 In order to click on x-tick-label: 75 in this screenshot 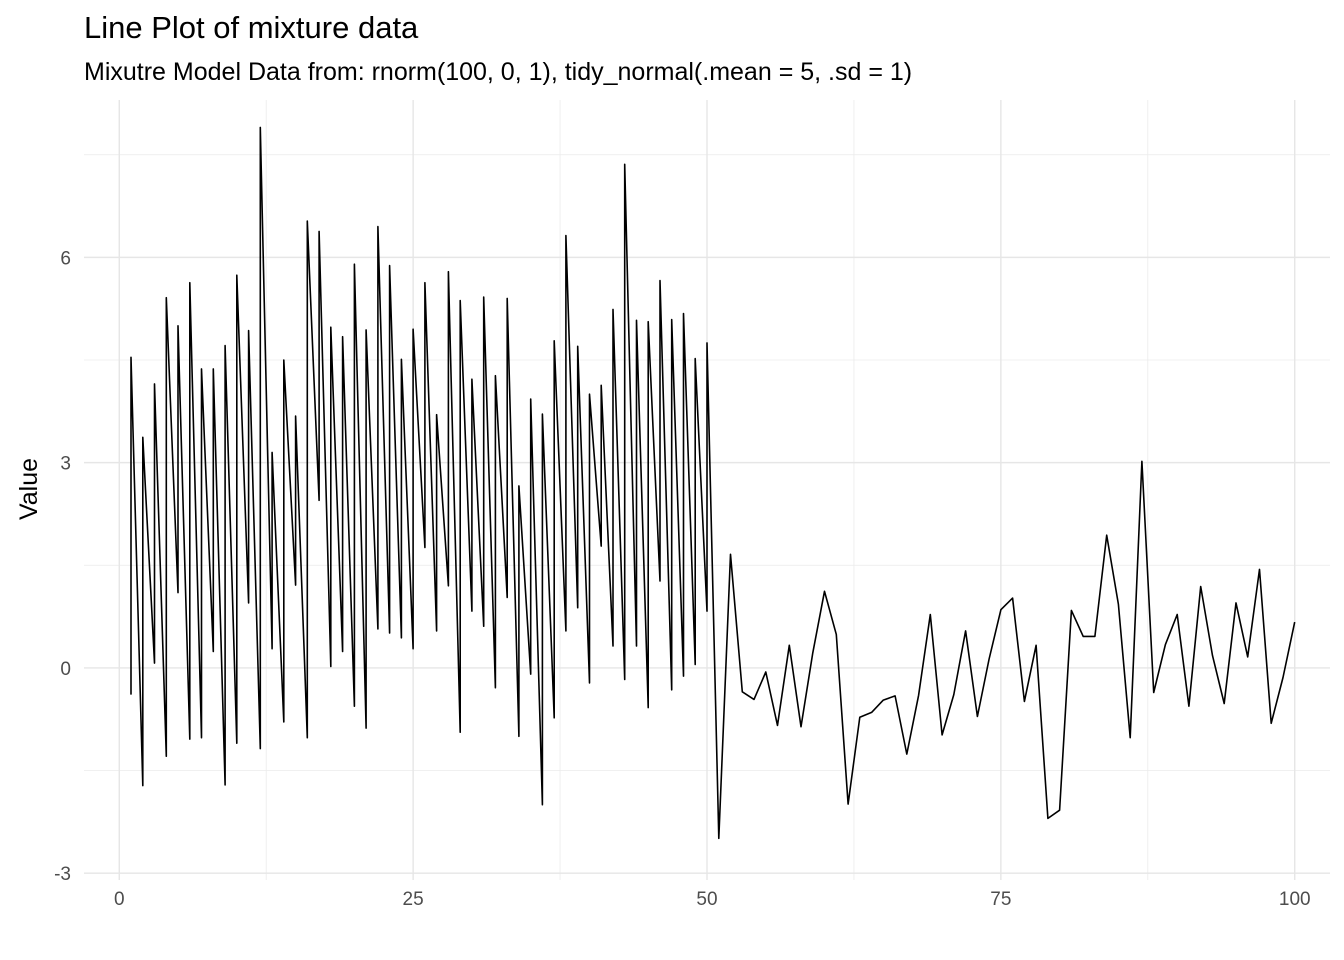, I will do `click(1000, 899)`.